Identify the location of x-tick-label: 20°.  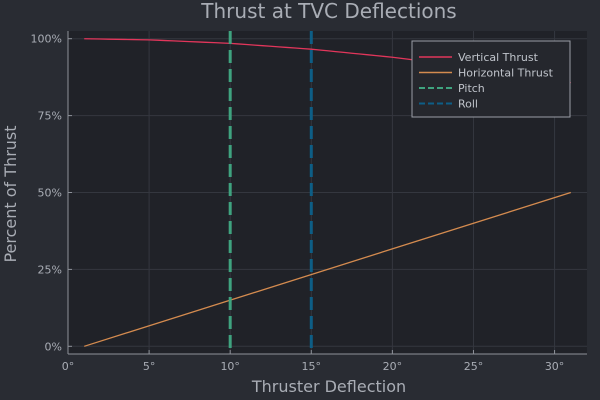
(393, 366).